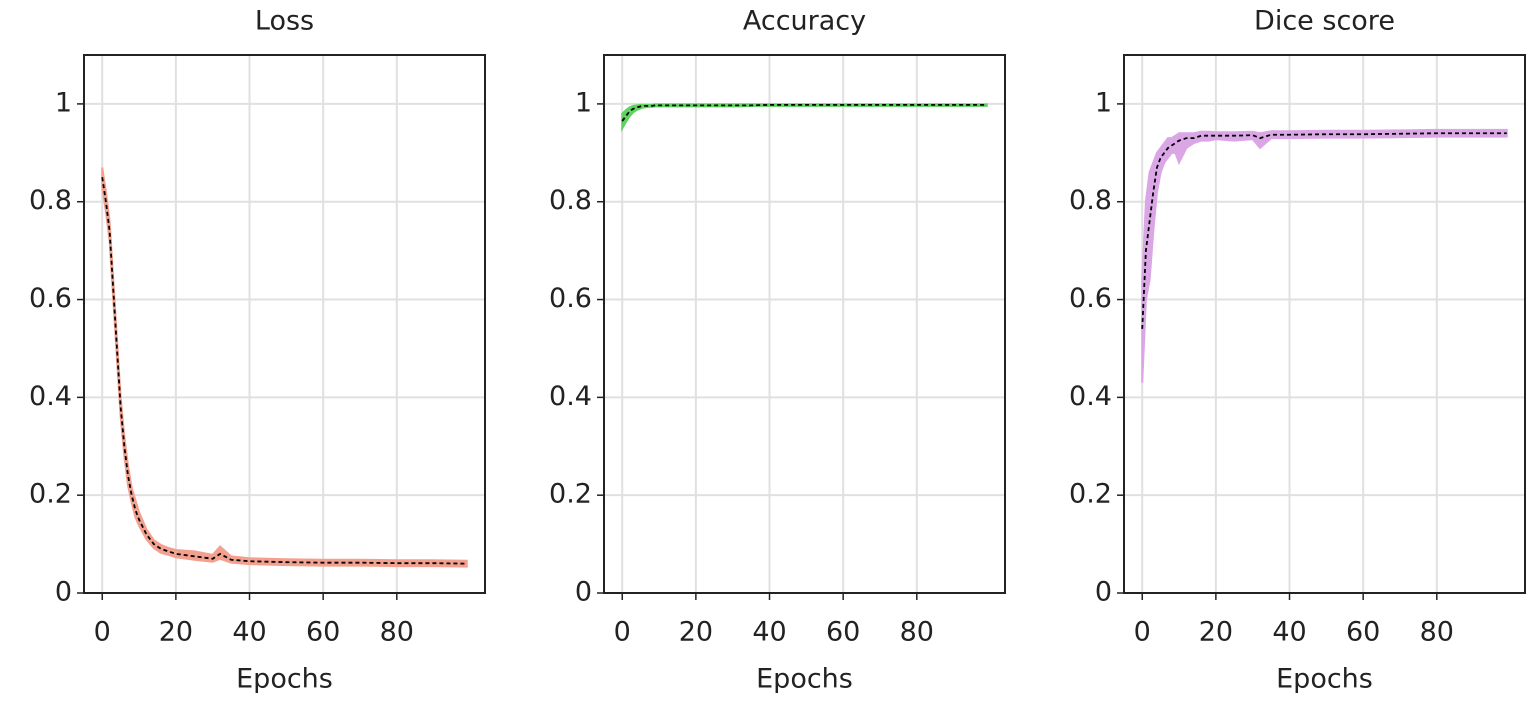 The width and height of the screenshot is (1535, 706). I want to click on chart-title: Loss, so click(284, 21).